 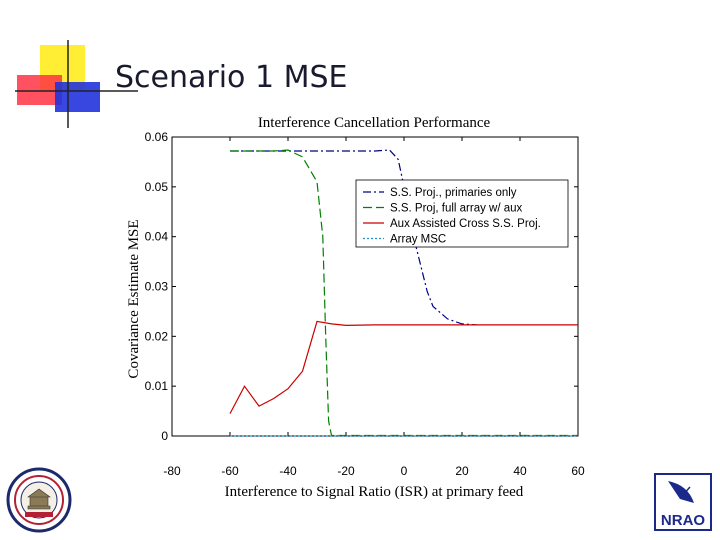 I want to click on x-tick-label: -40, so click(x=288, y=471).